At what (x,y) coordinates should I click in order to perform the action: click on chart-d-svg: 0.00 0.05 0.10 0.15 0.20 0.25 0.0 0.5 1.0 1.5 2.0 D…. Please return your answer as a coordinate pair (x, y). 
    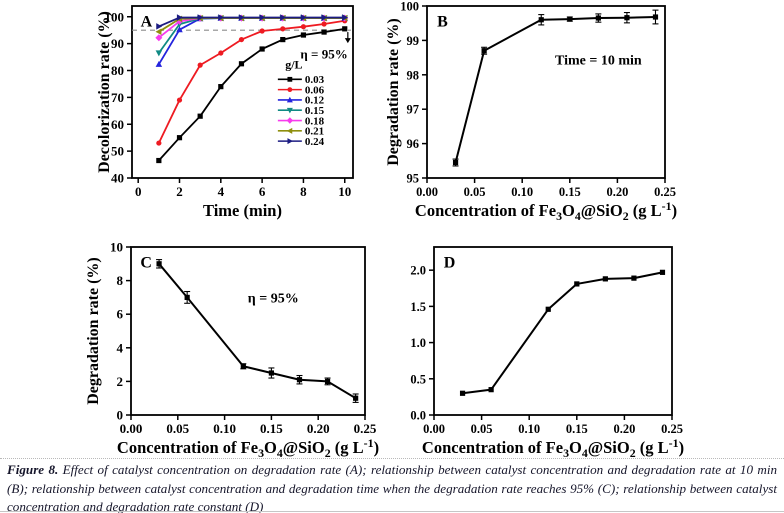
    Looking at the image, I should click on (547, 353).